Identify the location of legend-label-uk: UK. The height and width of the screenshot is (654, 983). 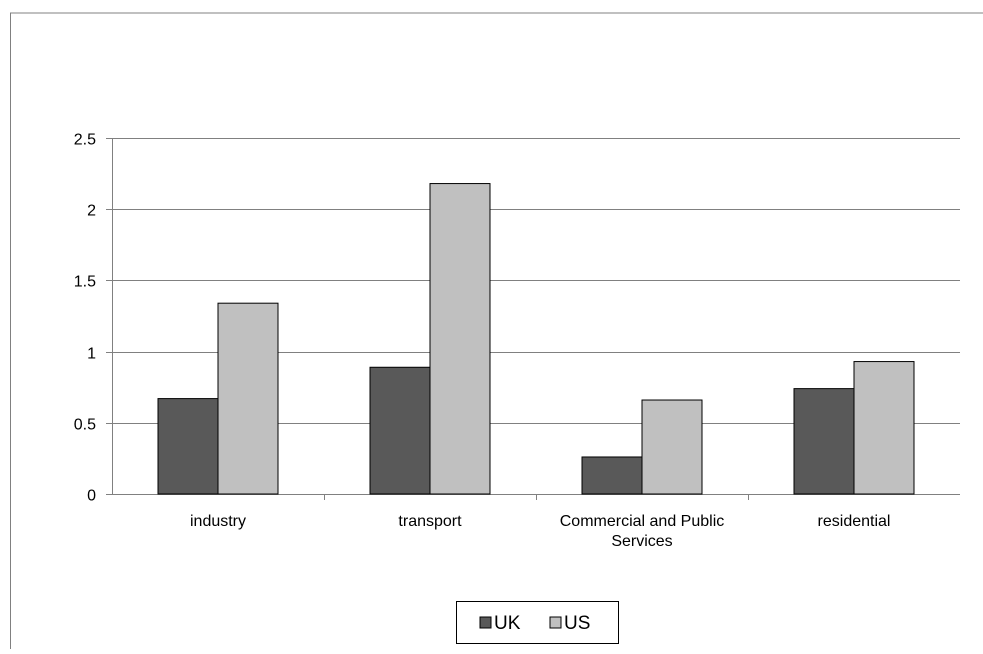
(507, 623).